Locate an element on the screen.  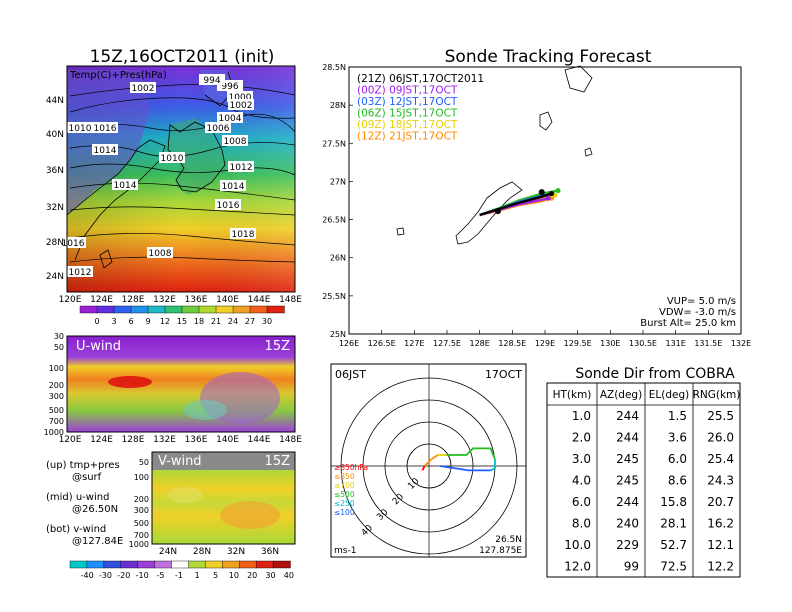
map-lat-label: 40N is located at coordinates (55, 135).